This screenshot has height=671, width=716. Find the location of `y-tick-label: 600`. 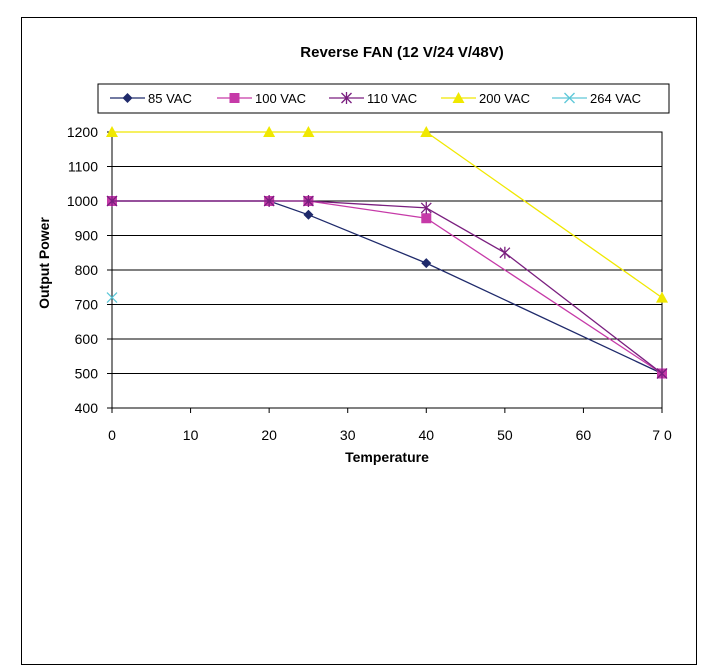

y-tick-label: 600 is located at coordinates (87, 339).